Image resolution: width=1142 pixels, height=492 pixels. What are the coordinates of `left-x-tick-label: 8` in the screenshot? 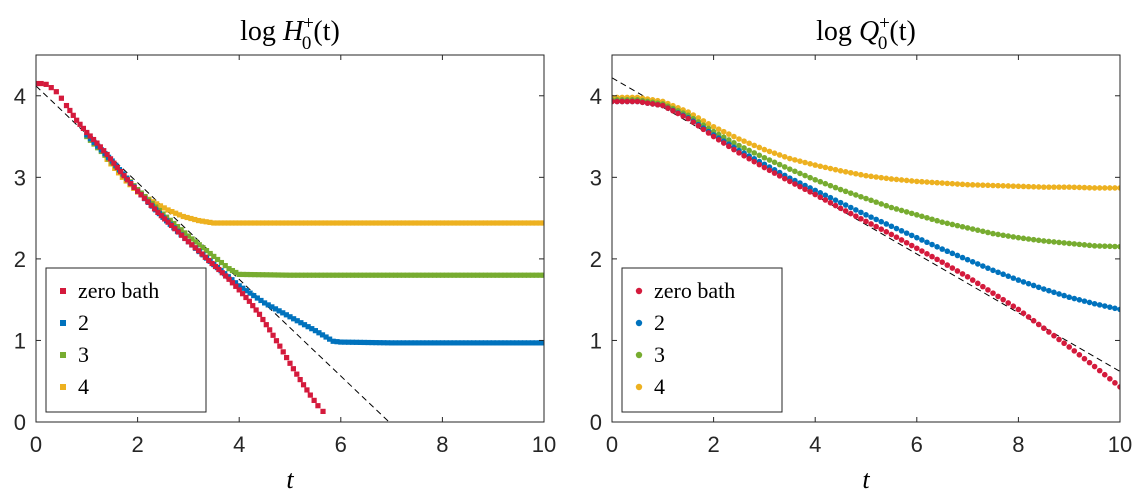 It's located at (442, 444).